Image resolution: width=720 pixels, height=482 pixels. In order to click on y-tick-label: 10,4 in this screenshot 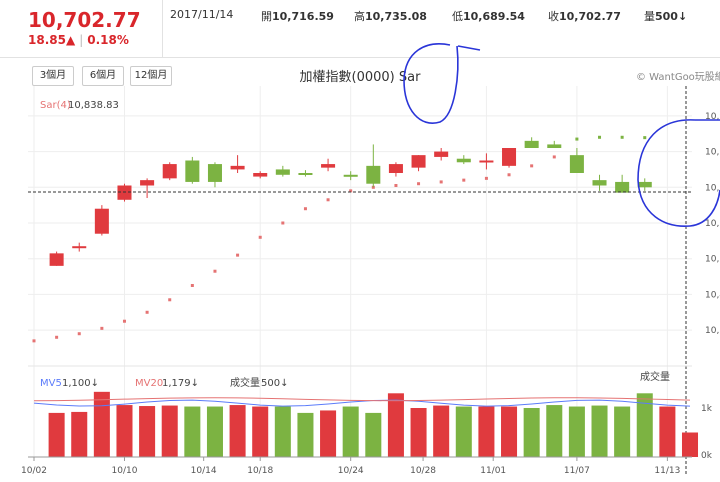, I will do `click(712, 295)`.